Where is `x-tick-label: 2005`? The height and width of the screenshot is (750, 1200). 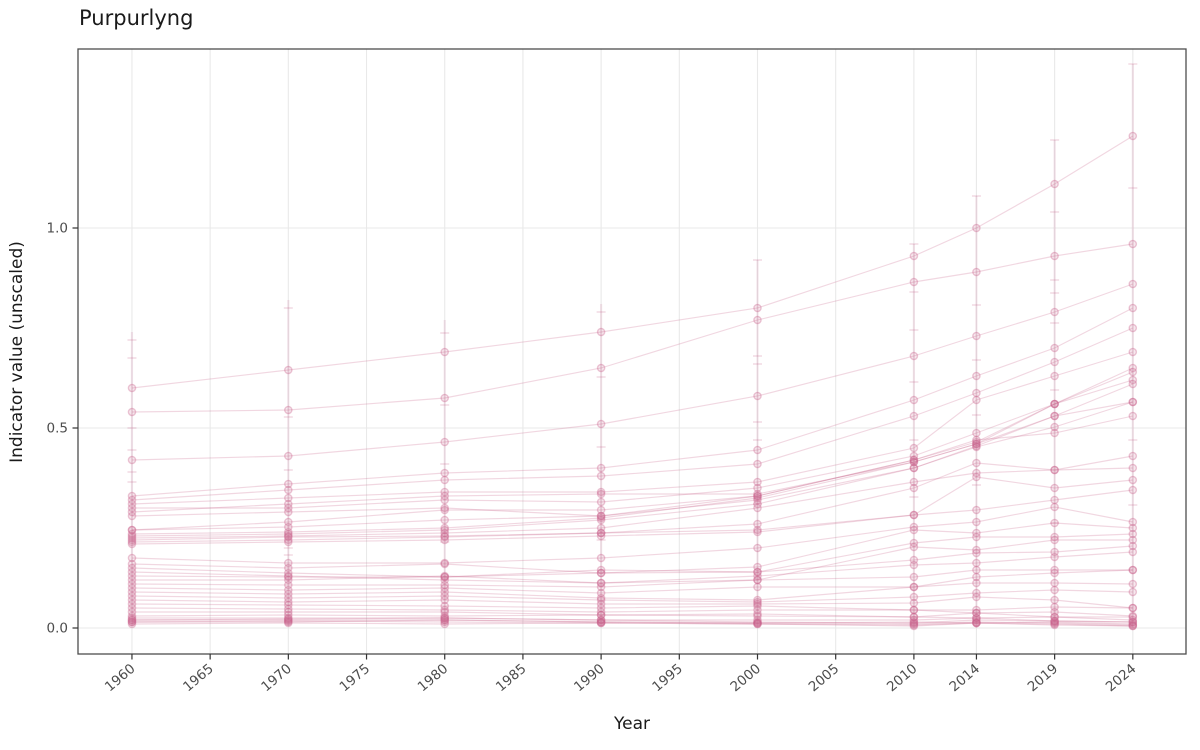 x-tick-label: 2005 is located at coordinates (824, 678).